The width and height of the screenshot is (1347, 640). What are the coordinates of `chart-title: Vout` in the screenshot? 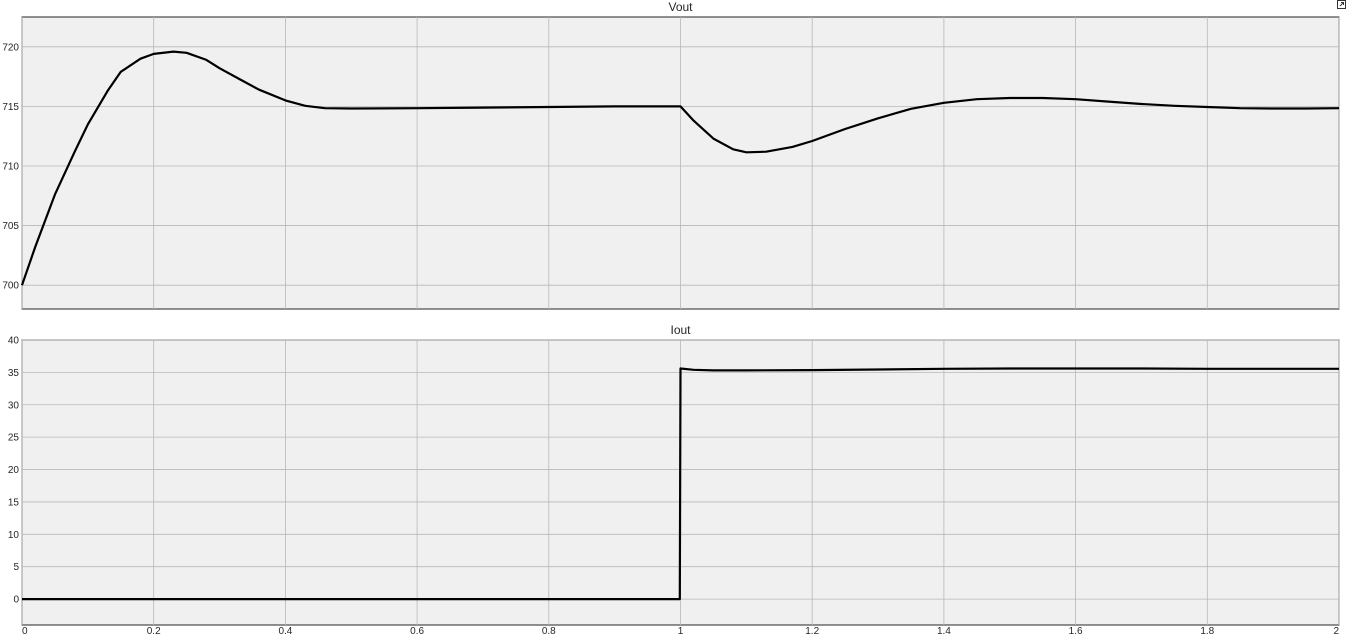 It's located at (680, 7).